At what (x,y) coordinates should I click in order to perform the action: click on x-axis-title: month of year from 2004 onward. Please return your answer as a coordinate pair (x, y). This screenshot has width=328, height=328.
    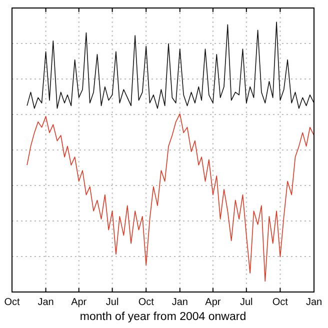
    Looking at the image, I should click on (163, 317).